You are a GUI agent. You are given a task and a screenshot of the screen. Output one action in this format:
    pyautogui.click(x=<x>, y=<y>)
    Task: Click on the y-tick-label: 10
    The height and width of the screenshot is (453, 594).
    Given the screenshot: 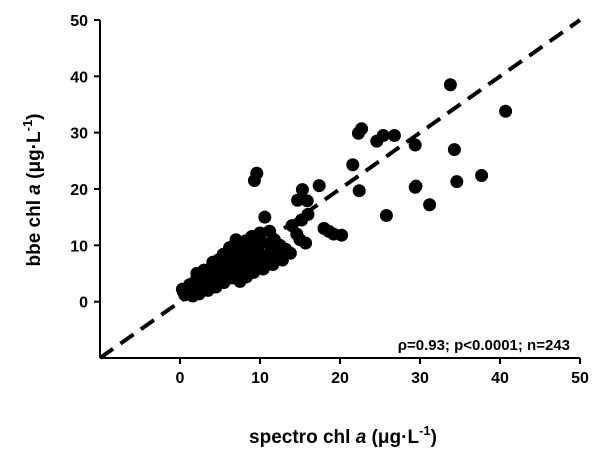 What is the action you would take?
    pyautogui.click(x=79, y=246)
    